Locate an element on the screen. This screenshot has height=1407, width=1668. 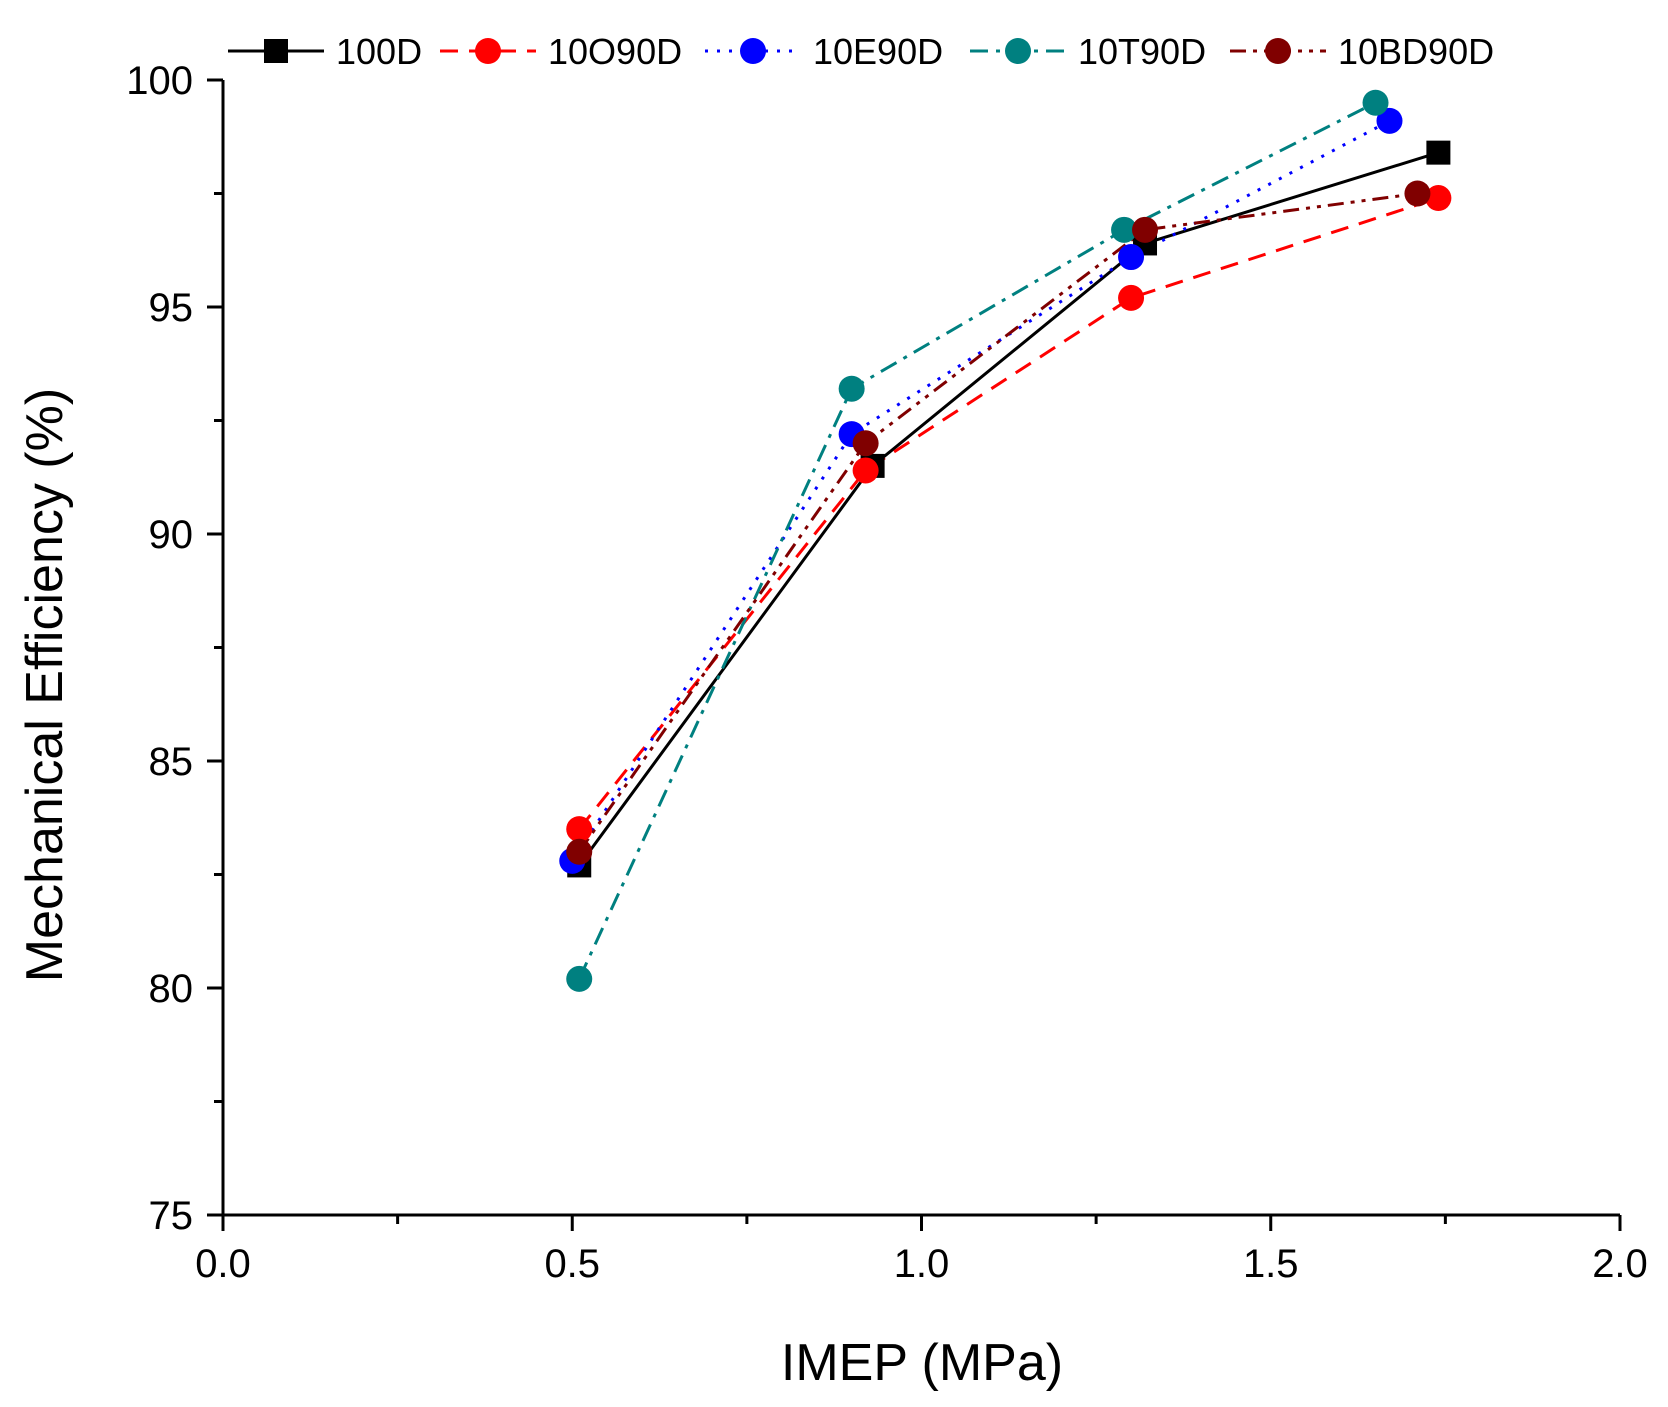
legend-marker-100d is located at coordinates (276, 51).